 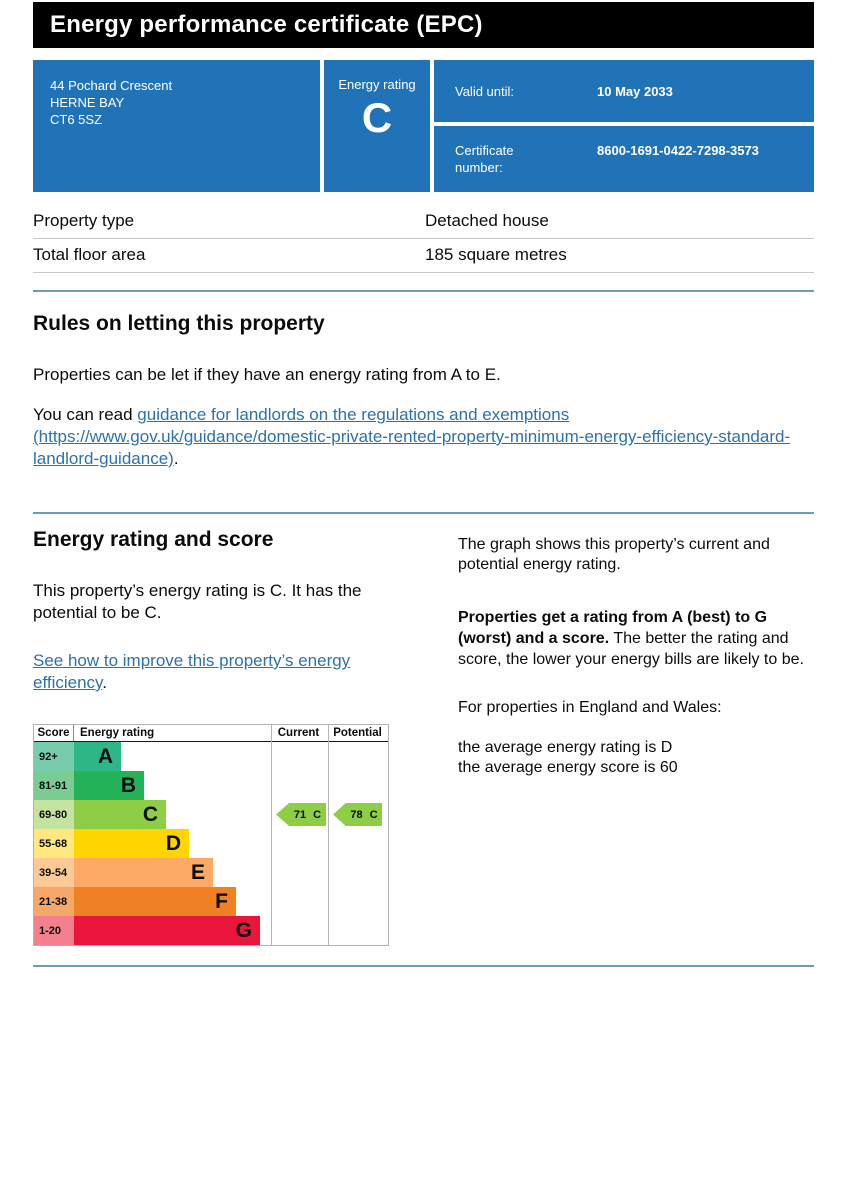 What do you see at coordinates (89, 254) in the screenshot?
I see `floor-area-label: Total floor area` at bounding box center [89, 254].